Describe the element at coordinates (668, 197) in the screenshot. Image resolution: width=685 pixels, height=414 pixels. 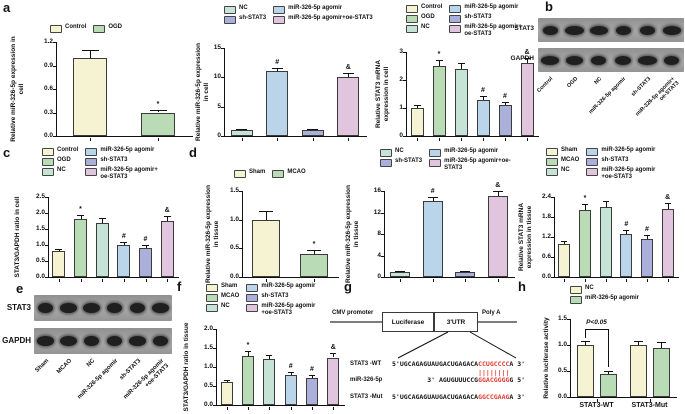
I see `sig-marker: &` at that location.